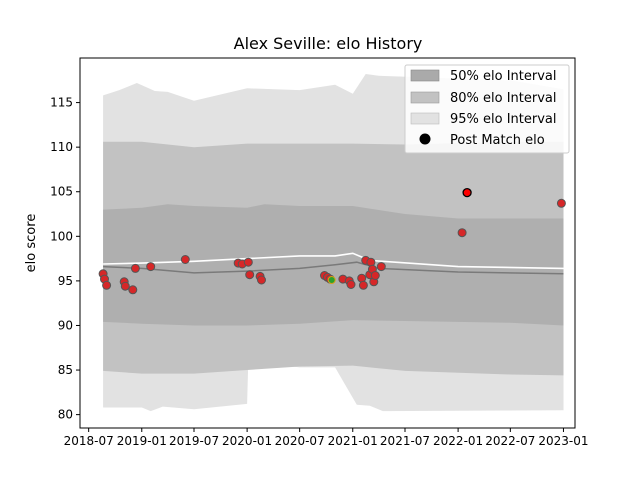 The width and height of the screenshot is (640, 480). Describe the element at coordinates (61, 192) in the screenshot. I see `y-tick-label: 105` at that location.